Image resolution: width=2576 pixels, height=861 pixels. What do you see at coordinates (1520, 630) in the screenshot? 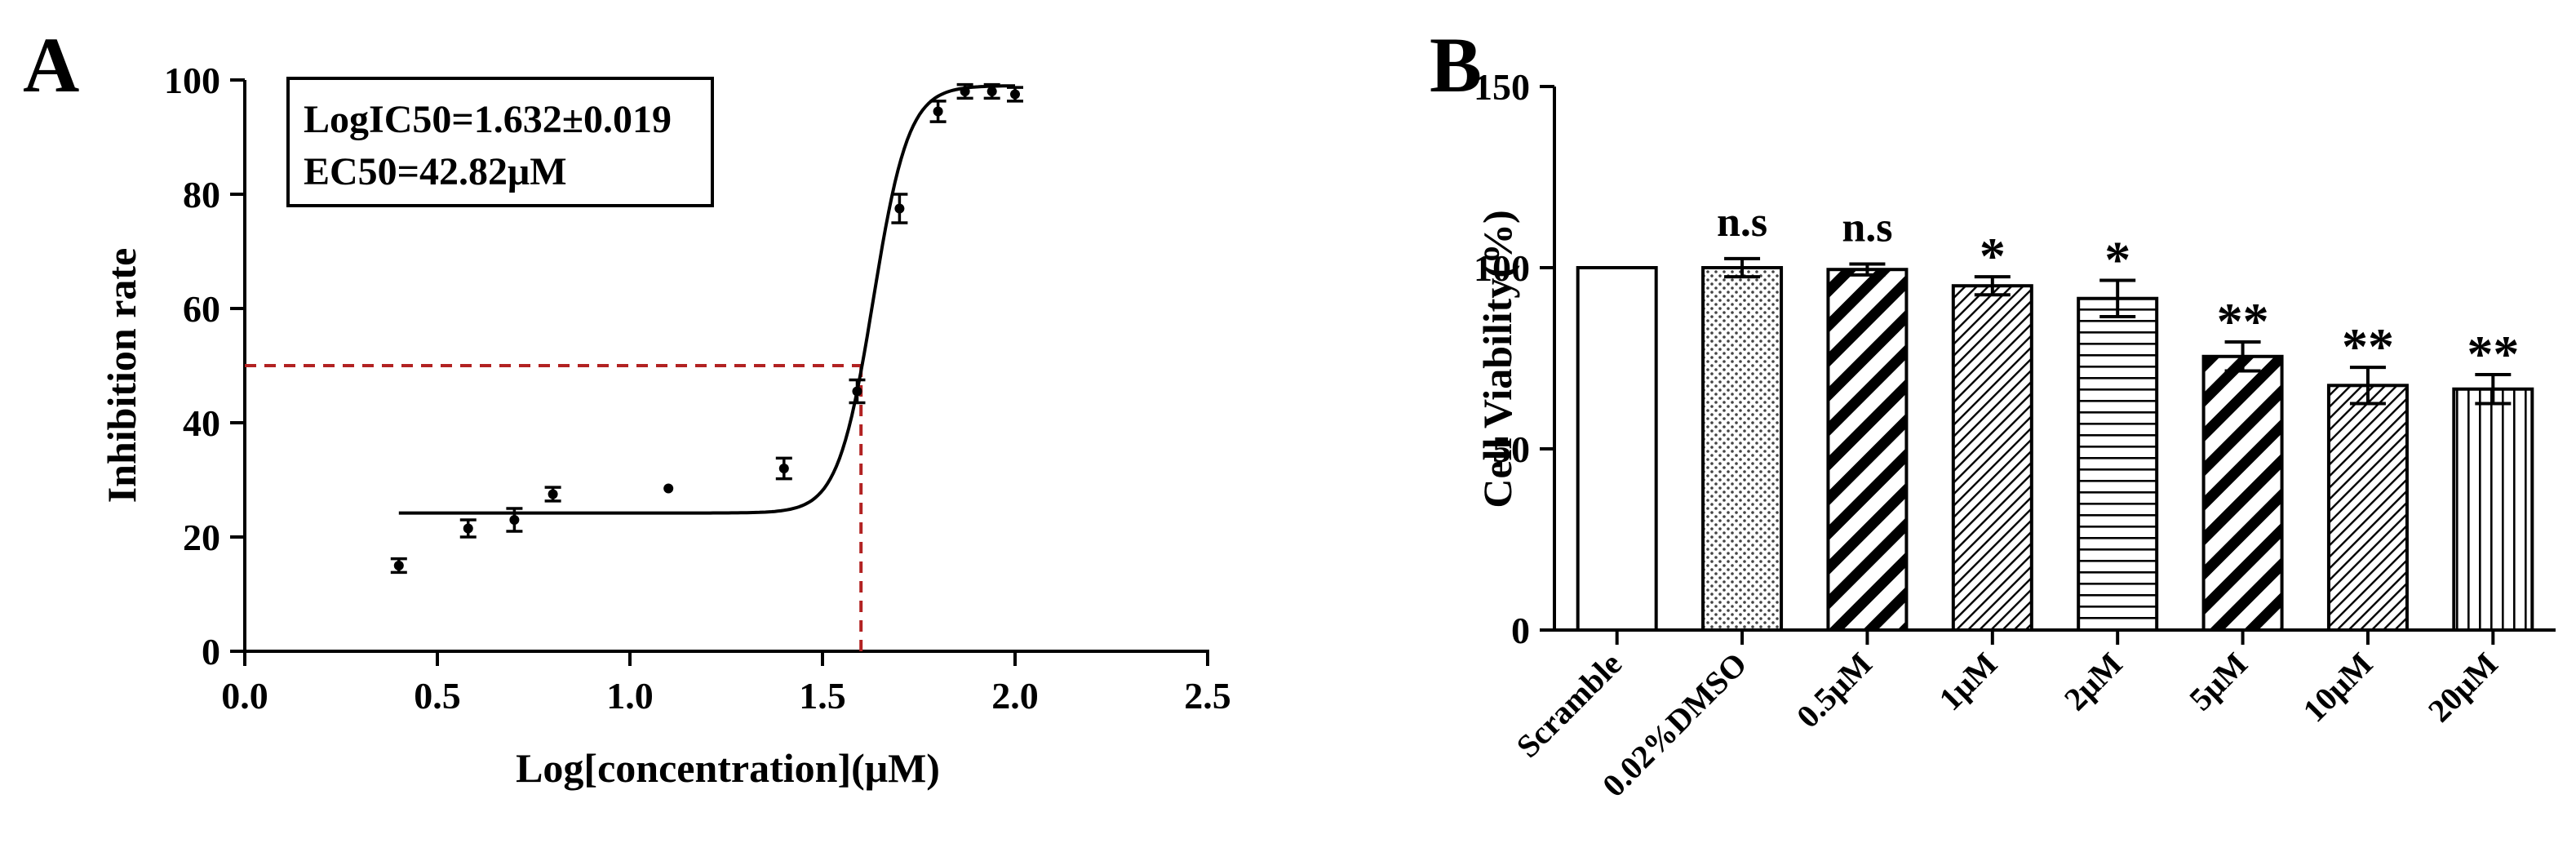
I see `panel-b-y-tick-label: 0` at bounding box center [1520, 630].